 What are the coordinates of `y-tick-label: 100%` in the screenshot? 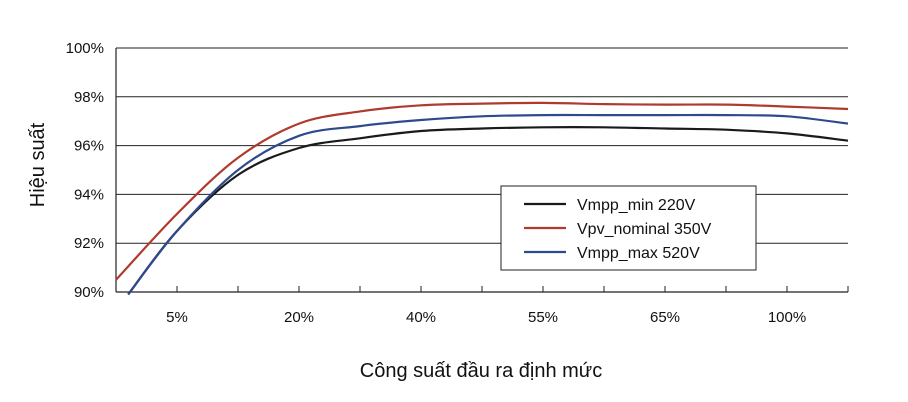 It's located at (85, 48).